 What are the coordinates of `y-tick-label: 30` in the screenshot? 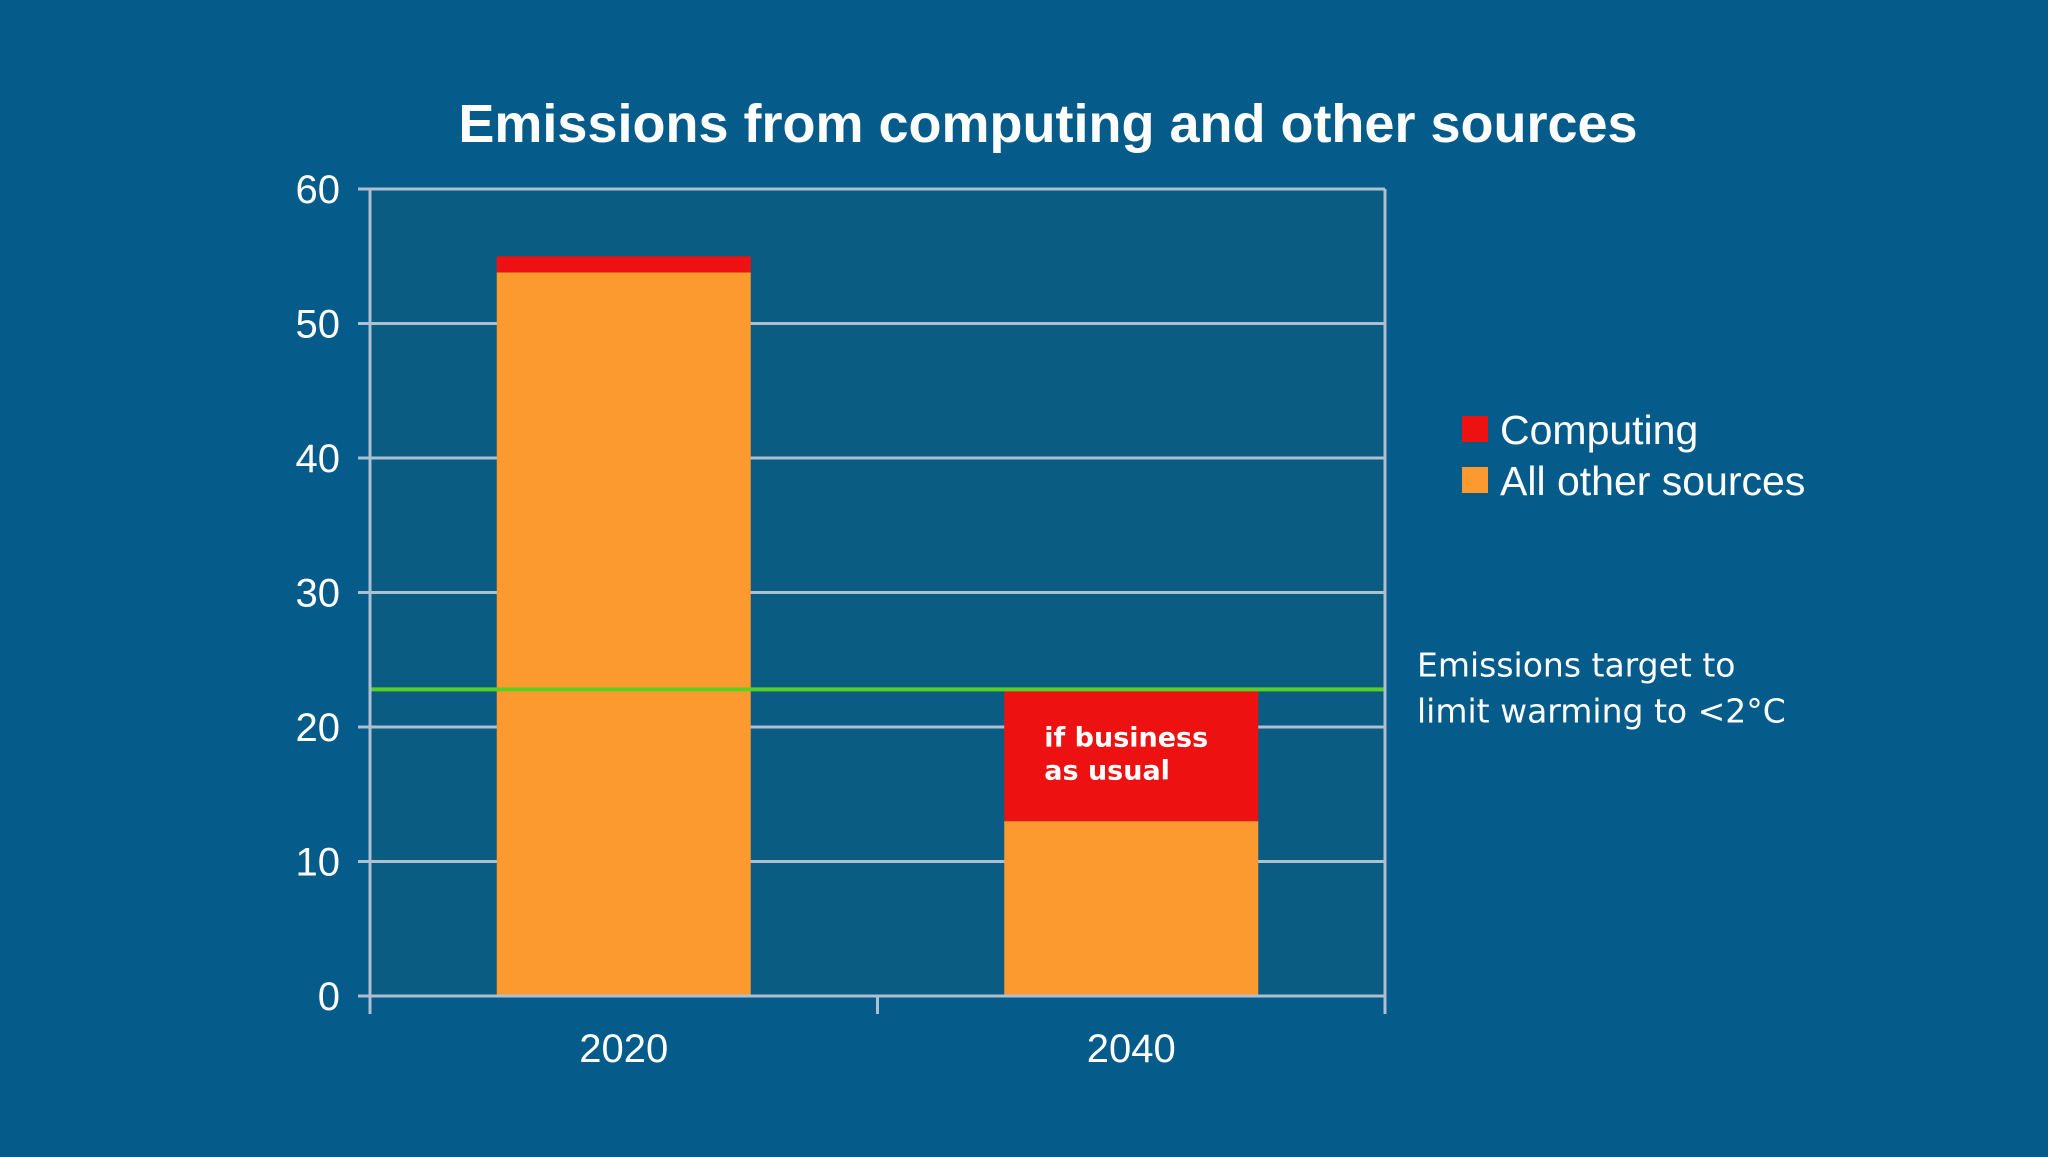 It's located at (318, 594).